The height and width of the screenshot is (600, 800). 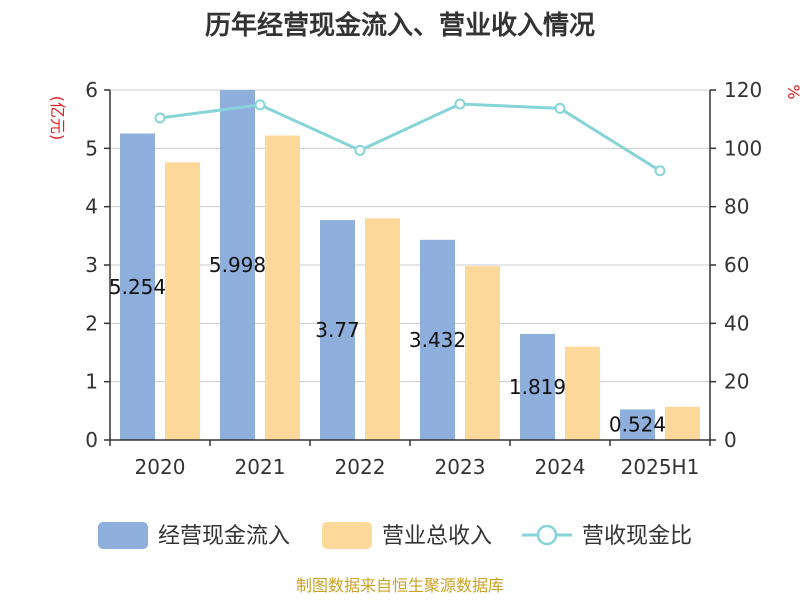 What do you see at coordinates (736, 265) in the screenshot?
I see `right-tick-label: 60` at bounding box center [736, 265].